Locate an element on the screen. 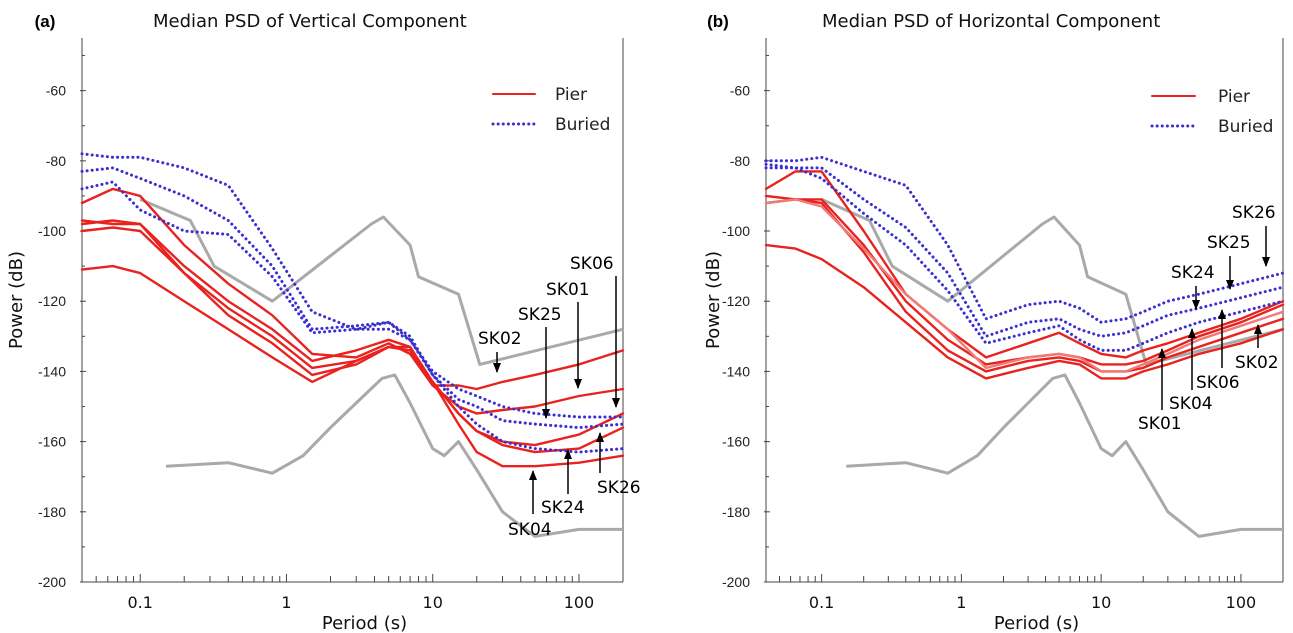 Image resolution: width=1293 pixels, height=633 pixels. chart-title: Median PSD of Horizontal Component is located at coordinates (991, 21).